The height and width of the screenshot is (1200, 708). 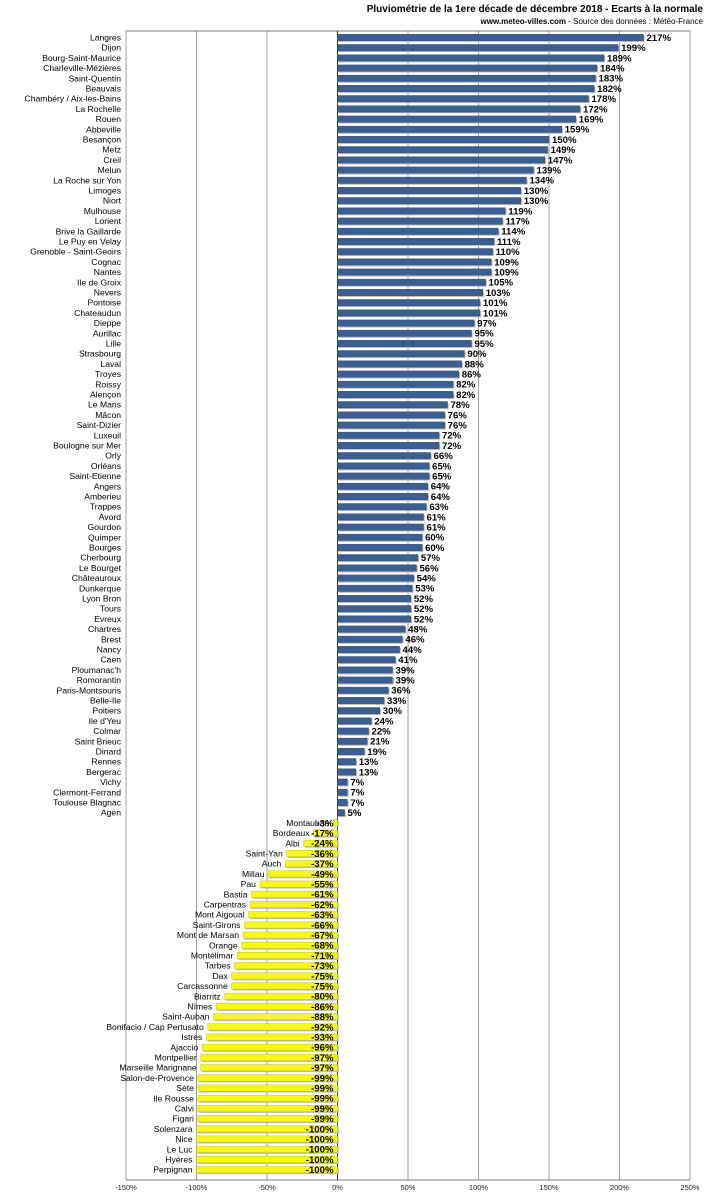 What do you see at coordinates (536, 191) in the screenshot?
I see `data-label: 130%` at bounding box center [536, 191].